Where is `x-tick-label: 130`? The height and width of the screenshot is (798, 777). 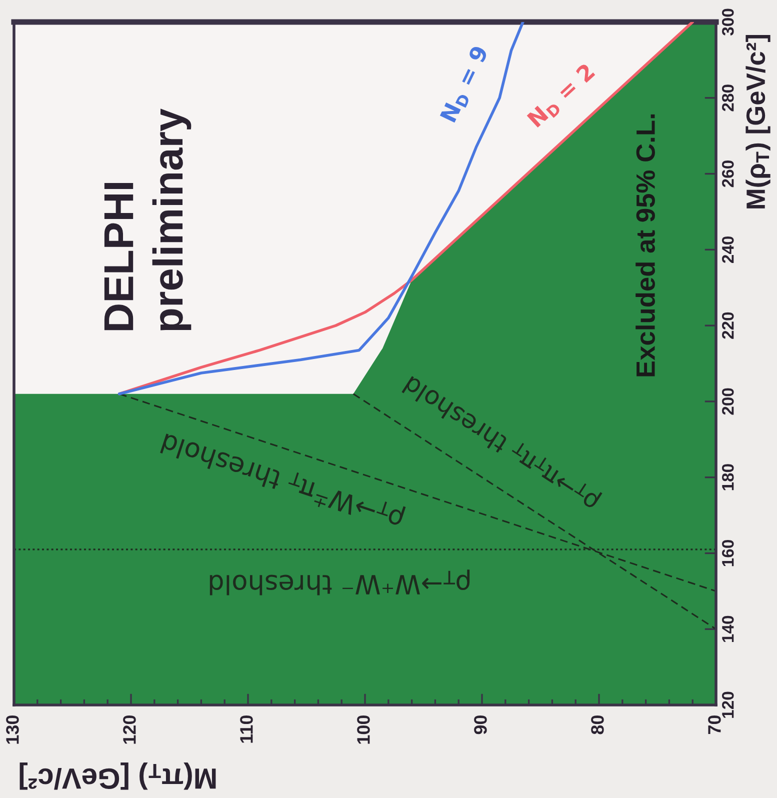 x-tick-label: 130 is located at coordinates (12, 729).